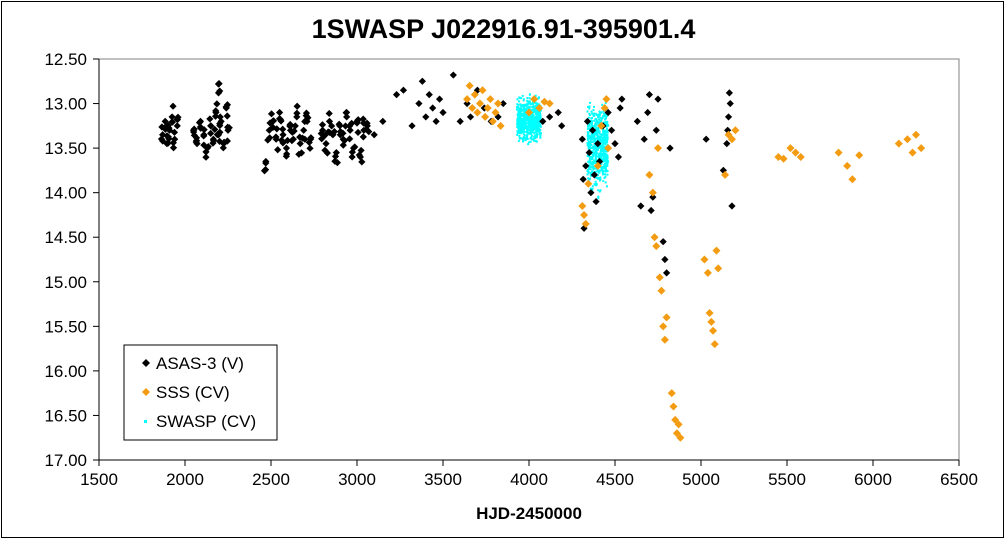 This screenshot has width=1007, height=541. Describe the element at coordinates (99, 479) in the screenshot. I see `x-tick-label: 1500` at that location.